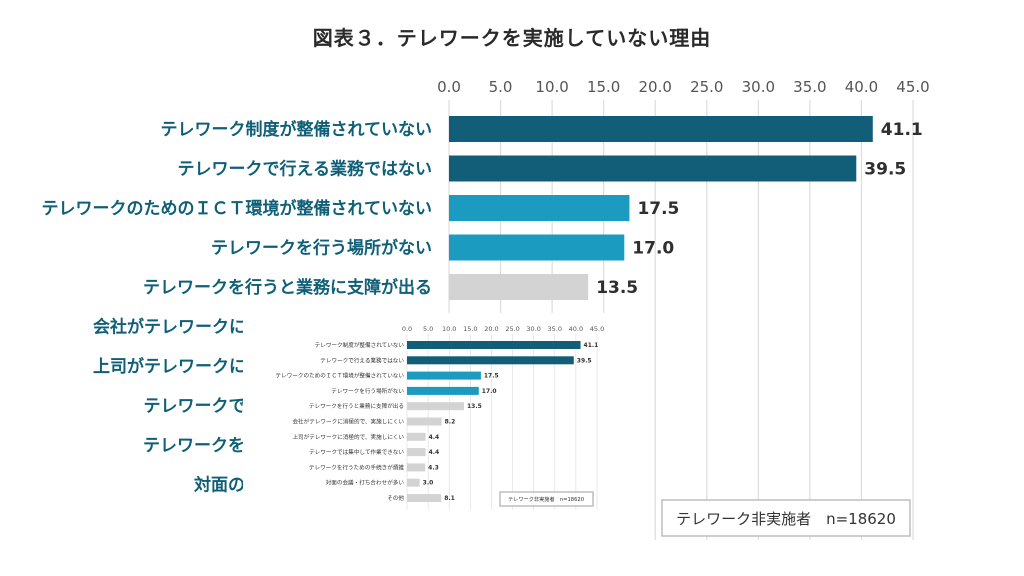 The image size is (1024, 576). I want to click on inset-tick-label: 40.0, so click(576, 329).